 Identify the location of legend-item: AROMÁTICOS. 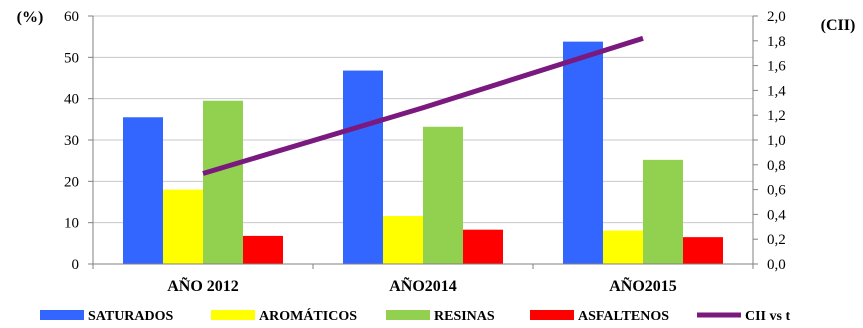
(284, 315).